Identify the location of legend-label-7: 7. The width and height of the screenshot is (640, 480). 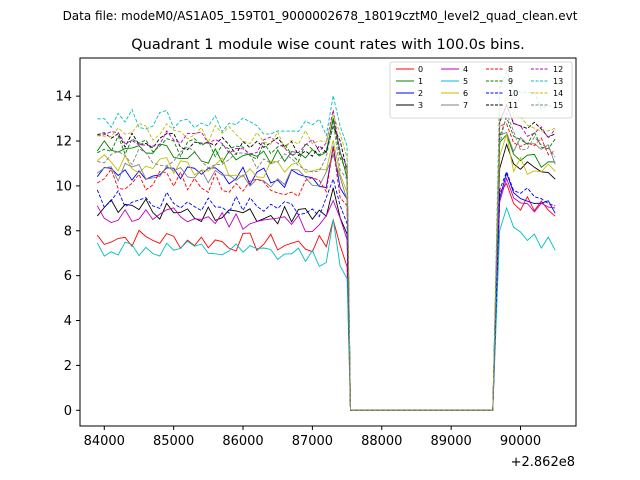
(465, 105).